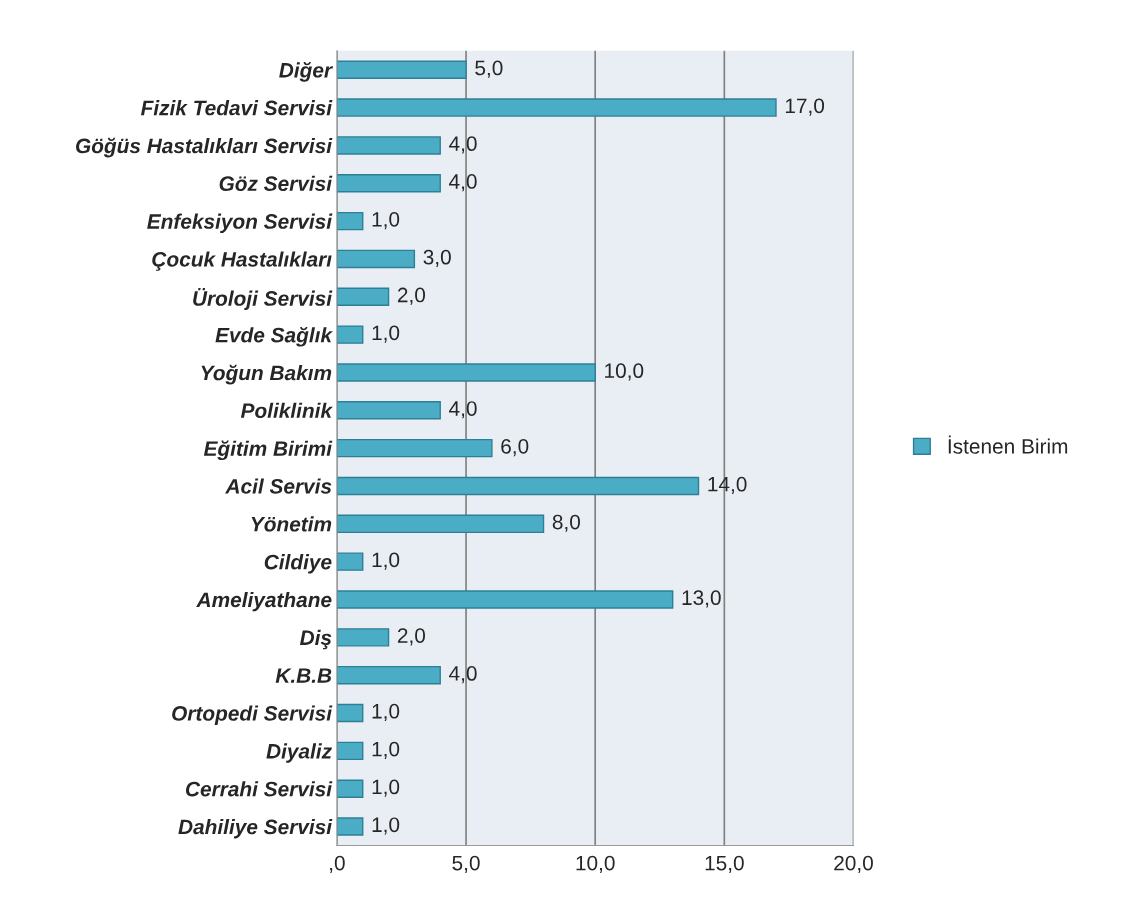 The width and height of the screenshot is (1123, 924). I want to click on y-tick-label: Eğitim Birimi, so click(268, 450).